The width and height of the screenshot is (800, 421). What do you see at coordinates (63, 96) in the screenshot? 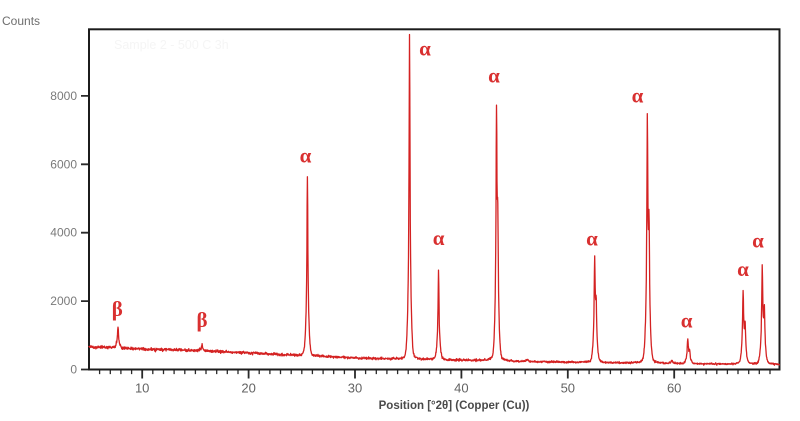
I see `svg-text: 8000` at bounding box center [63, 96].